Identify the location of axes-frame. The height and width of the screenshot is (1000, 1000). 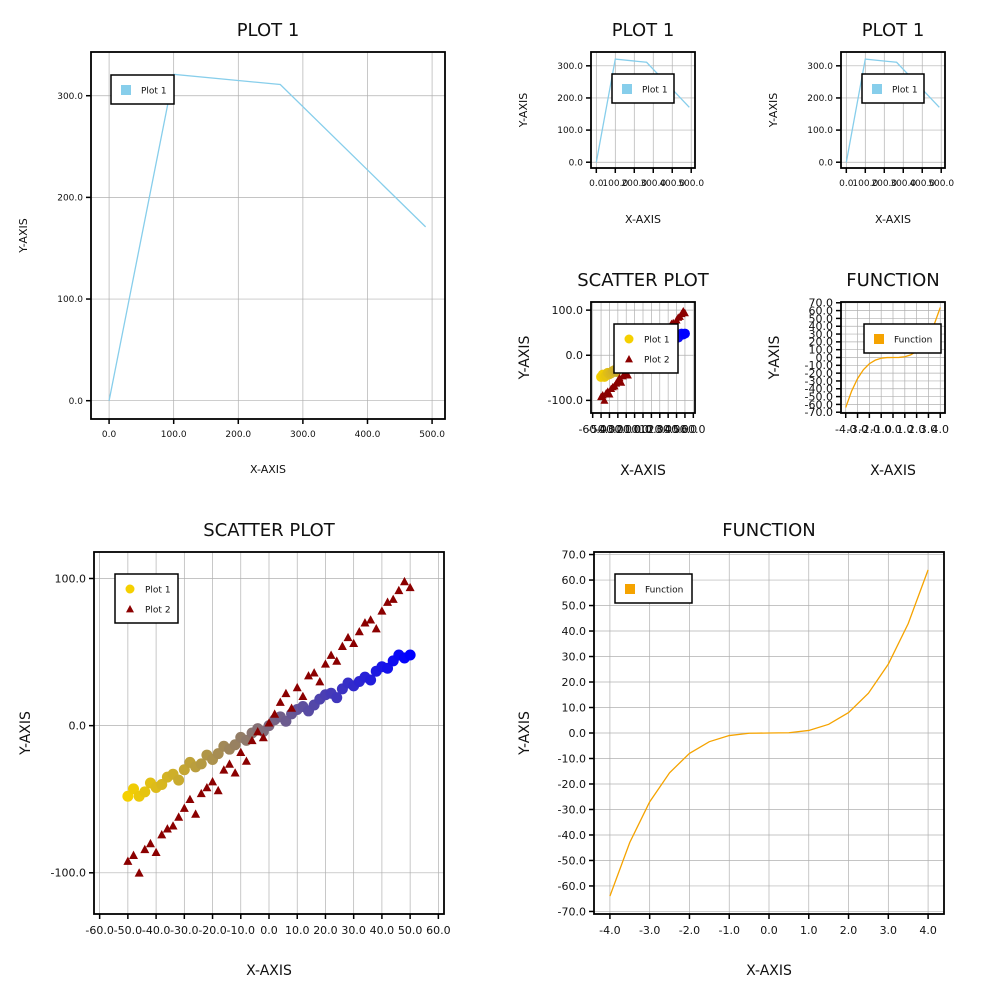
(268, 235).